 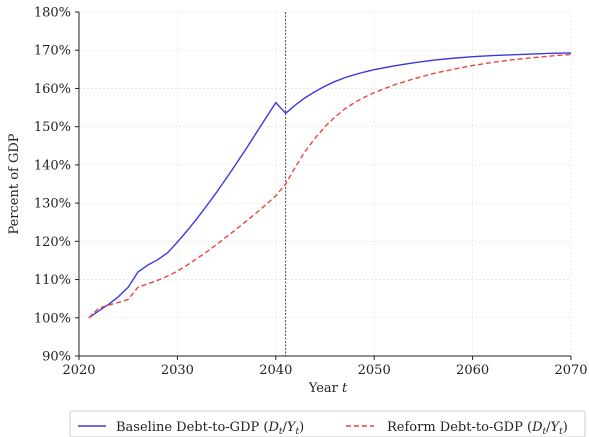 What do you see at coordinates (52, 51) in the screenshot?
I see `y-tick-label: 170%` at bounding box center [52, 51].